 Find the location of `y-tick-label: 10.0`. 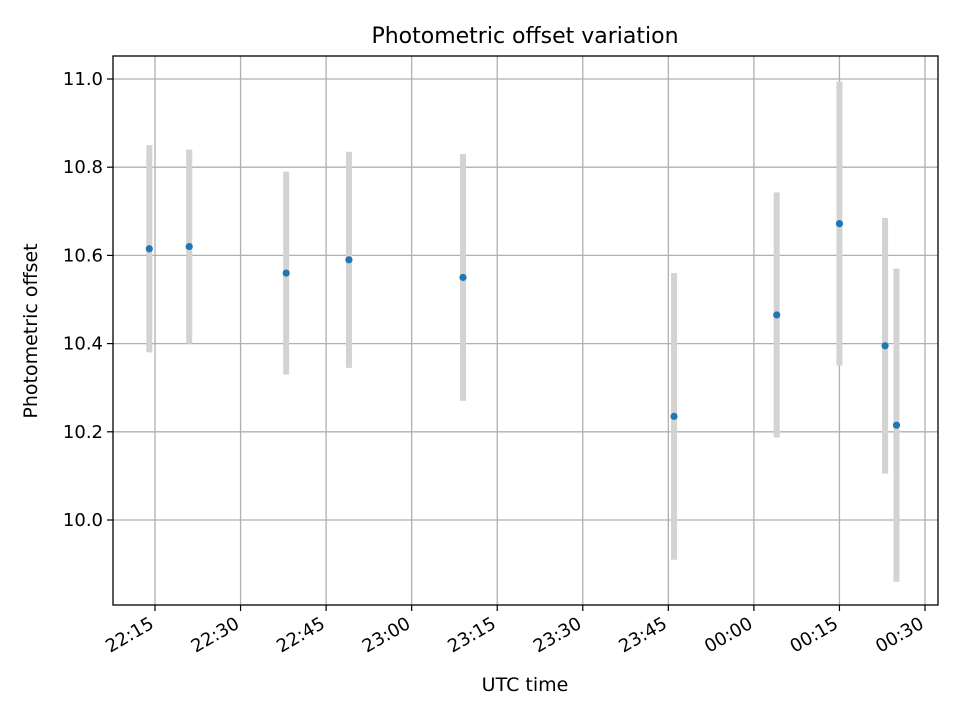

y-tick-label: 10.0 is located at coordinates (83, 520).